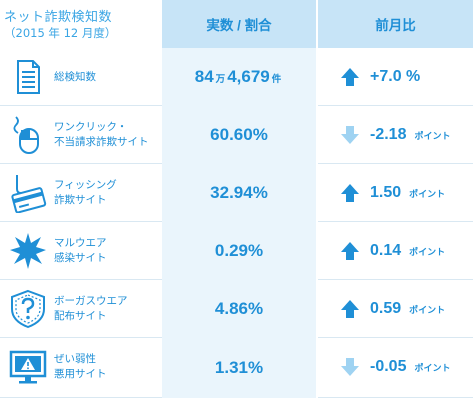 The width and height of the screenshot is (473, 400). Describe the element at coordinates (91, 127) in the screenshot. I see `row-label-line: ワンクリック・` at that location.